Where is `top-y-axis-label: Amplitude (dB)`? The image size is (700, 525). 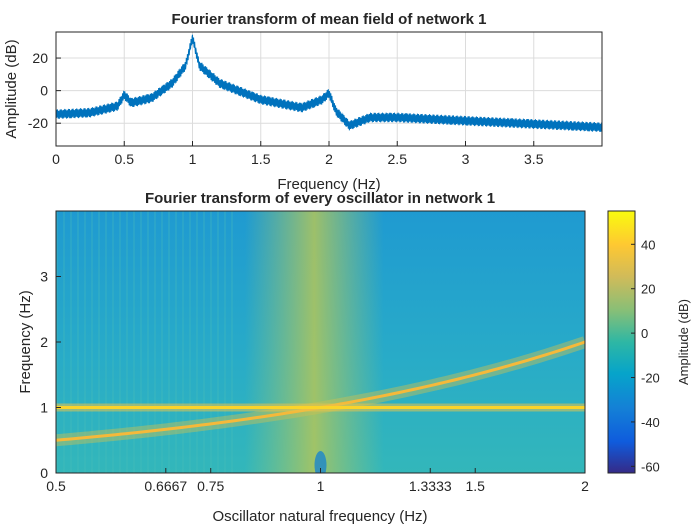
top-y-axis-label: Amplitude (dB) is located at coordinates (11, 88).